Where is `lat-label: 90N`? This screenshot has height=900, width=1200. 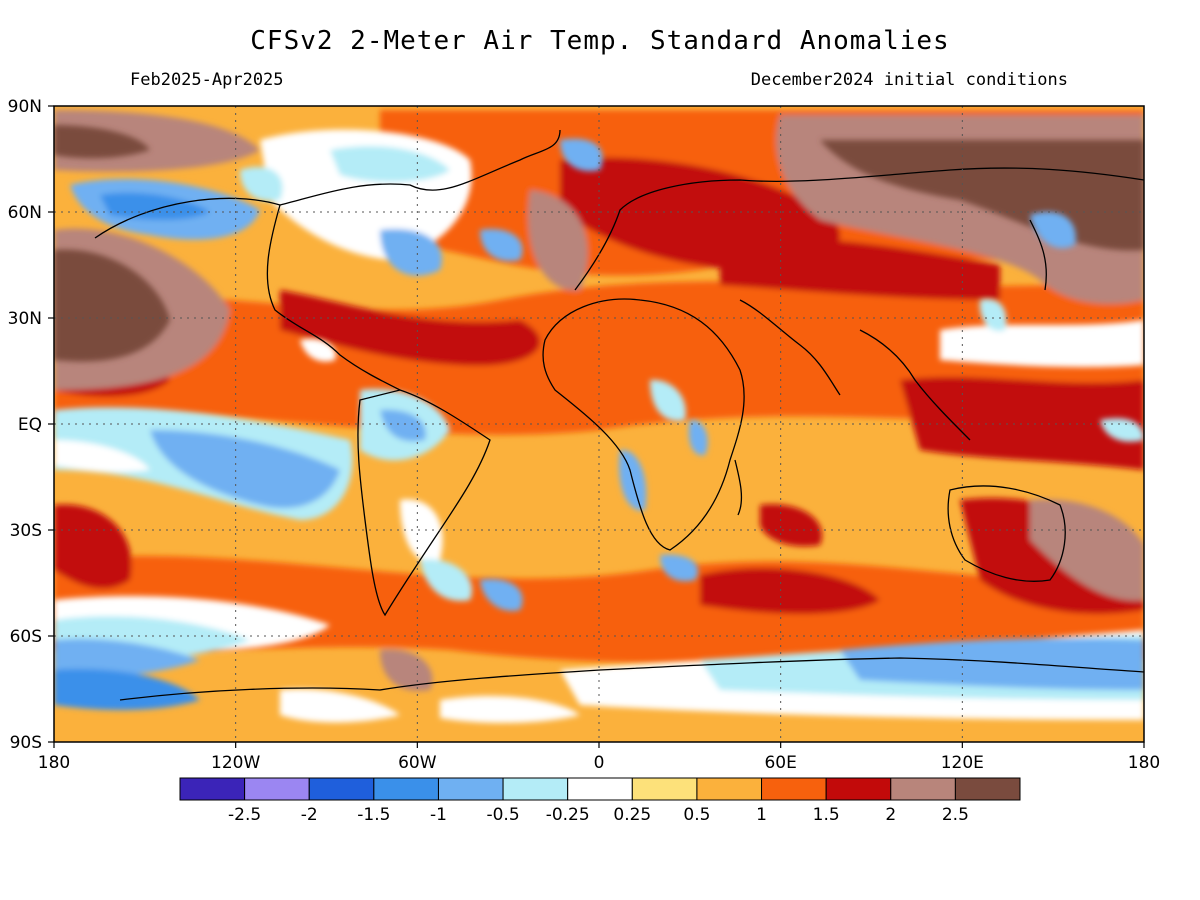 lat-label: 90N is located at coordinates (25, 107).